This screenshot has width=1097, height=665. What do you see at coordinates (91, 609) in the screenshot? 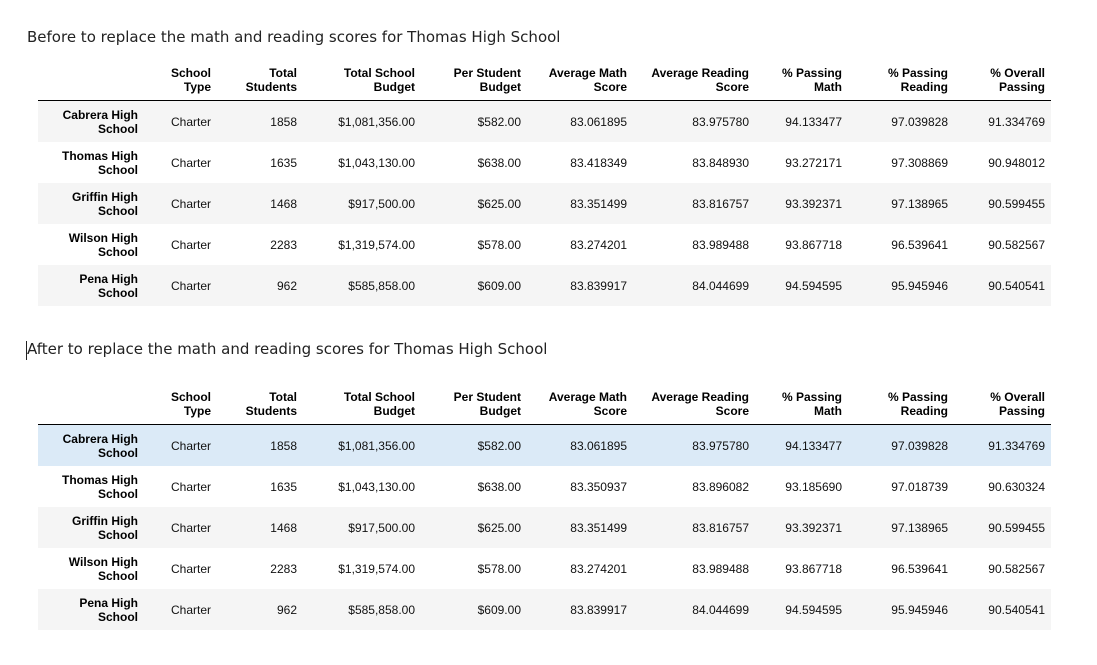
I see `row-school-name: Pena High School` at bounding box center [91, 609].